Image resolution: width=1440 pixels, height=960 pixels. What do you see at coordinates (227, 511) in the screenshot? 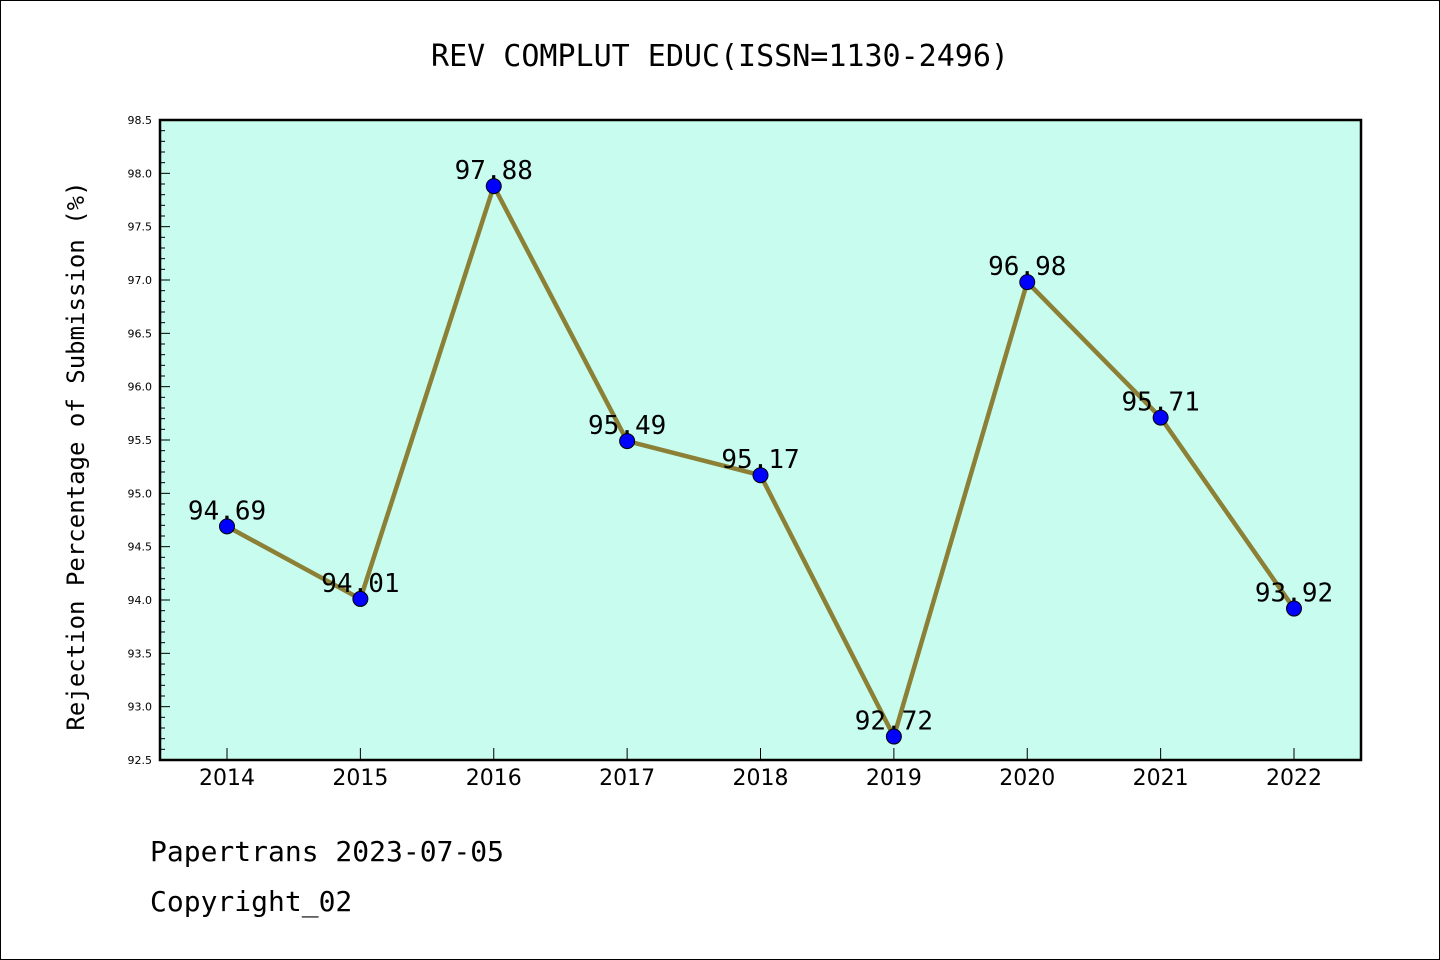
I see `data-label: 94.69` at bounding box center [227, 511].